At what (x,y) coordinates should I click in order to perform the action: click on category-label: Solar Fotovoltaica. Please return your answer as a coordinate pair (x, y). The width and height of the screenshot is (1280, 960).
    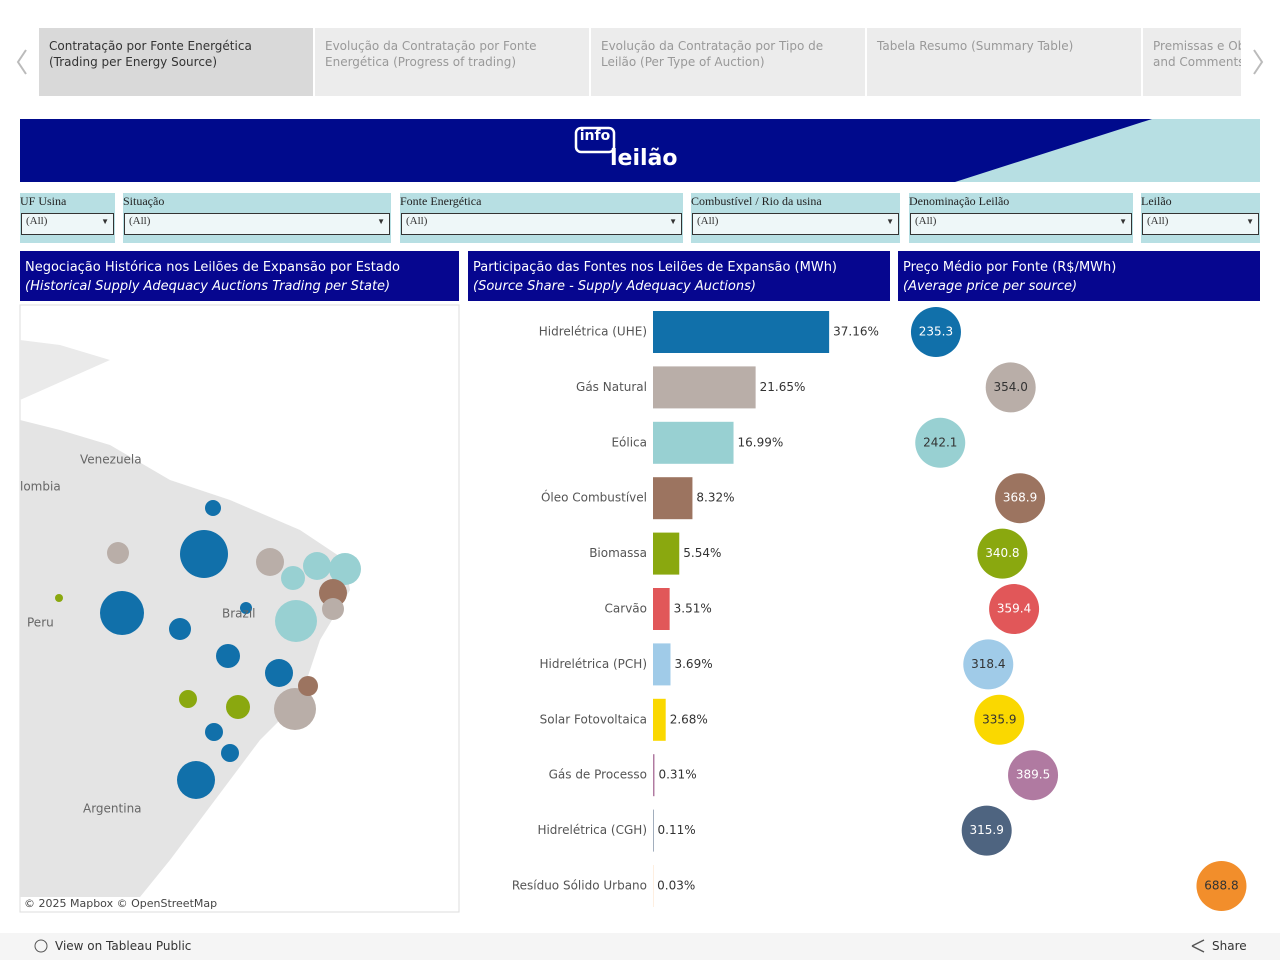
    Looking at the image, I should click on (593, 719).